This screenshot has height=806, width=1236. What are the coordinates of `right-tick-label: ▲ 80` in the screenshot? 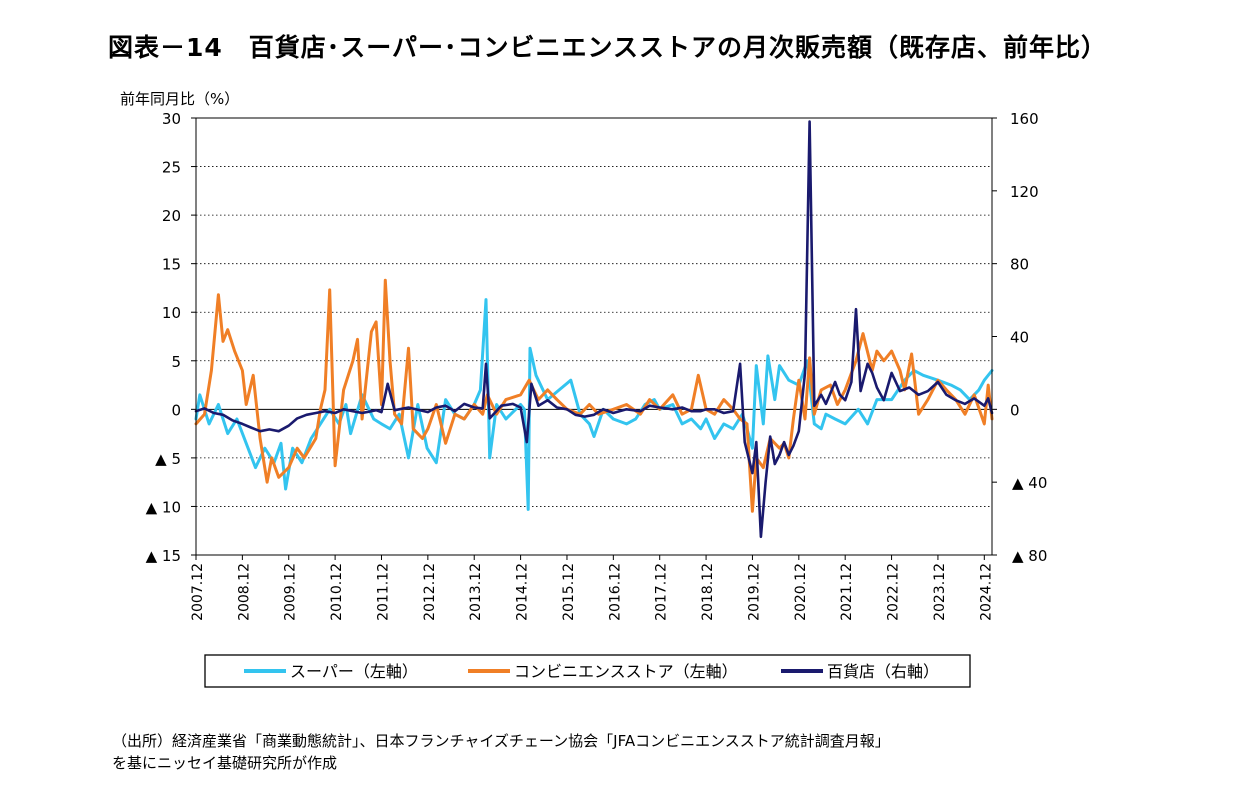 It's located at (1029, 556).